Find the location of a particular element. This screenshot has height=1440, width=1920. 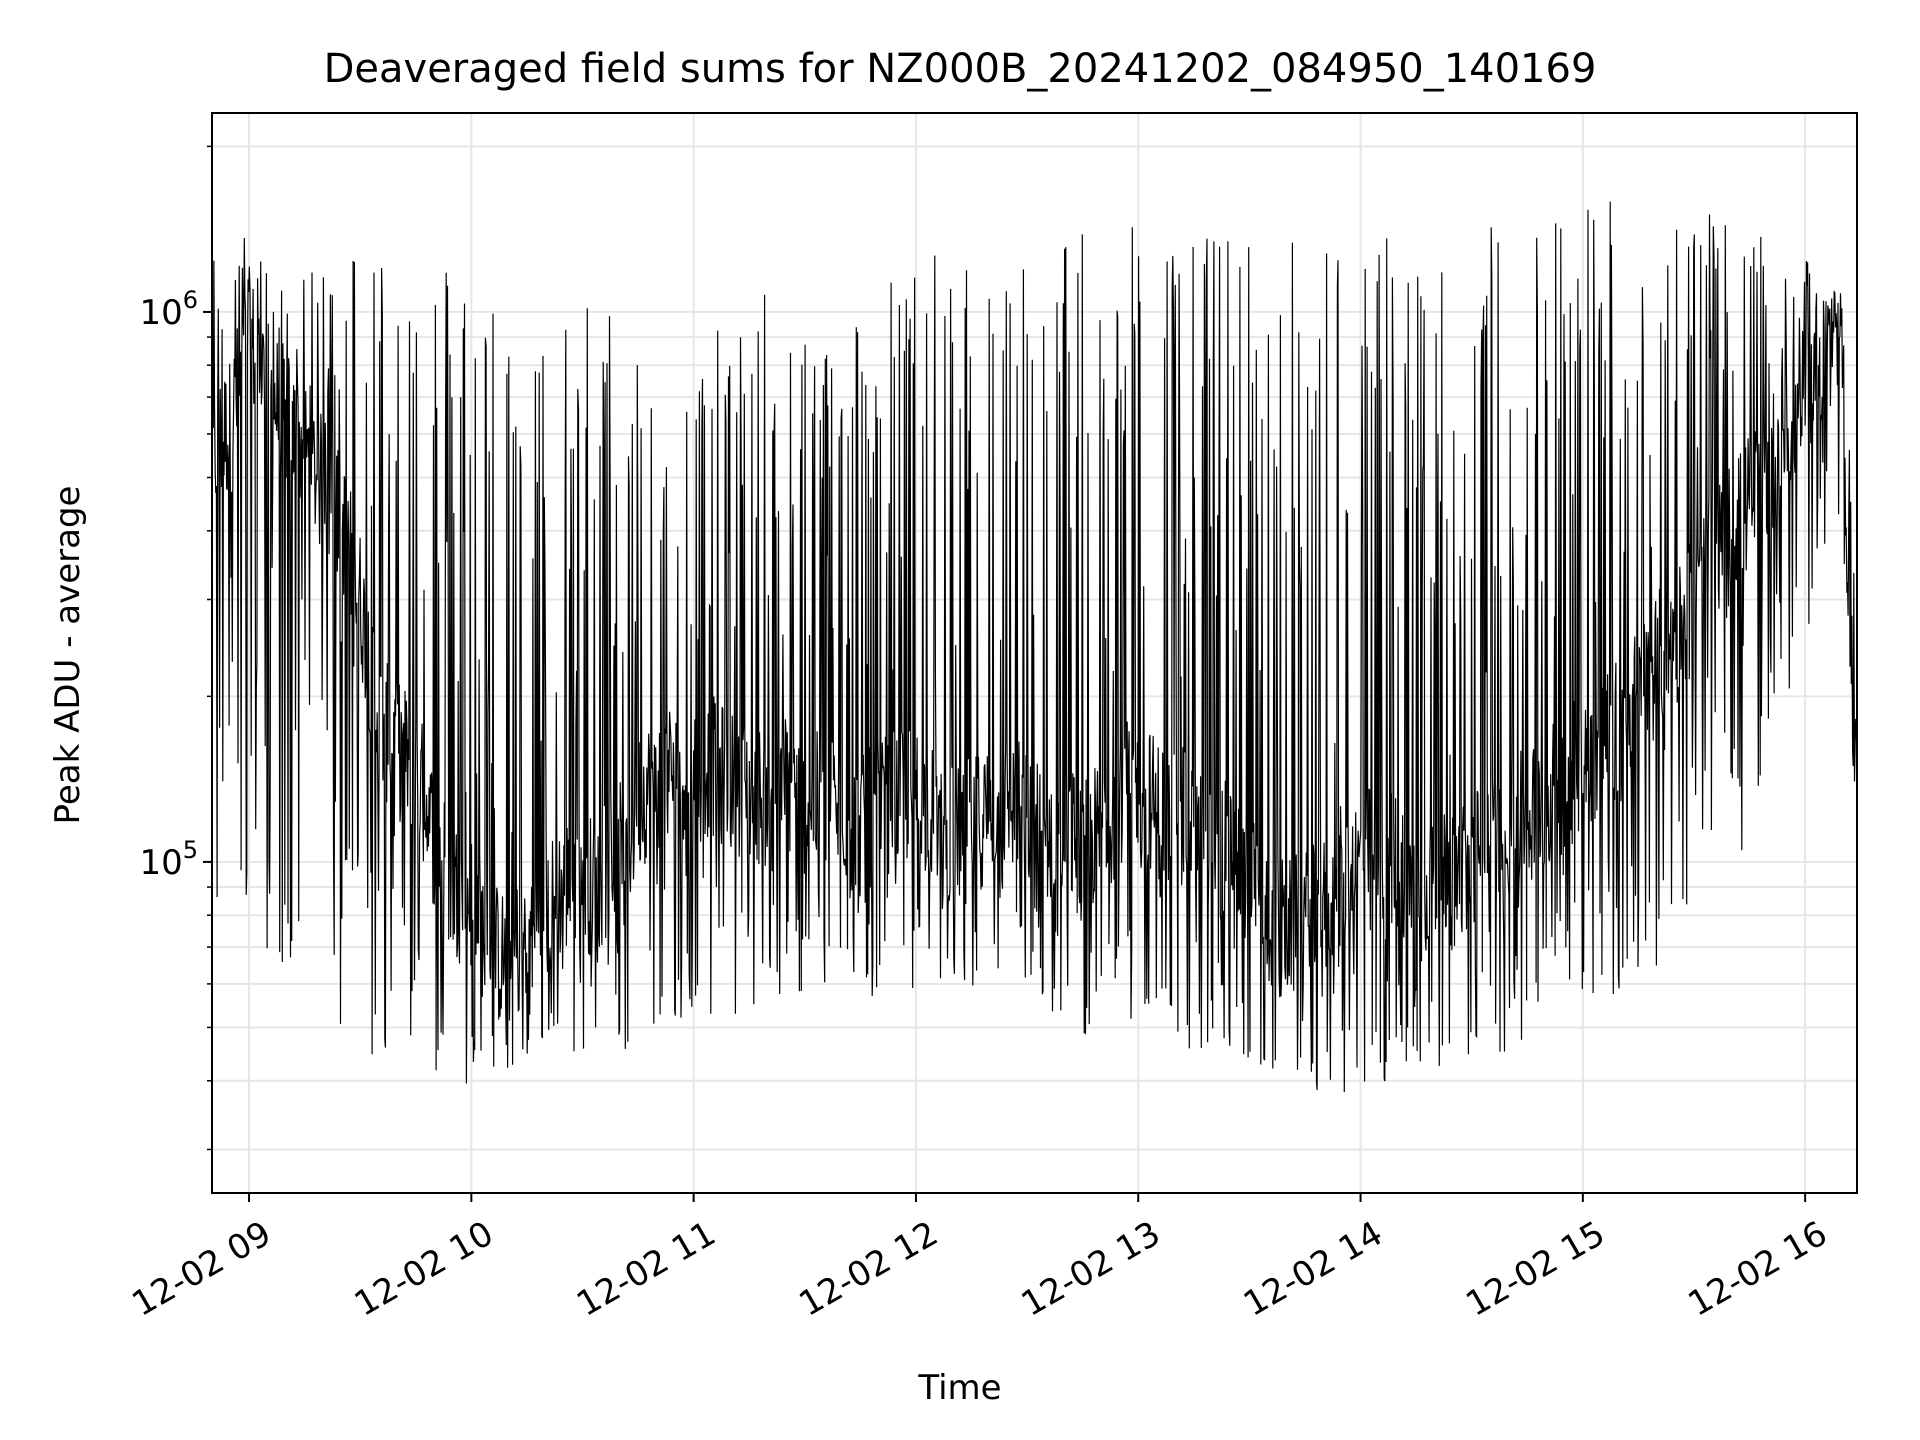

x-axis-label: Time is located at coordinates (960, 1388).